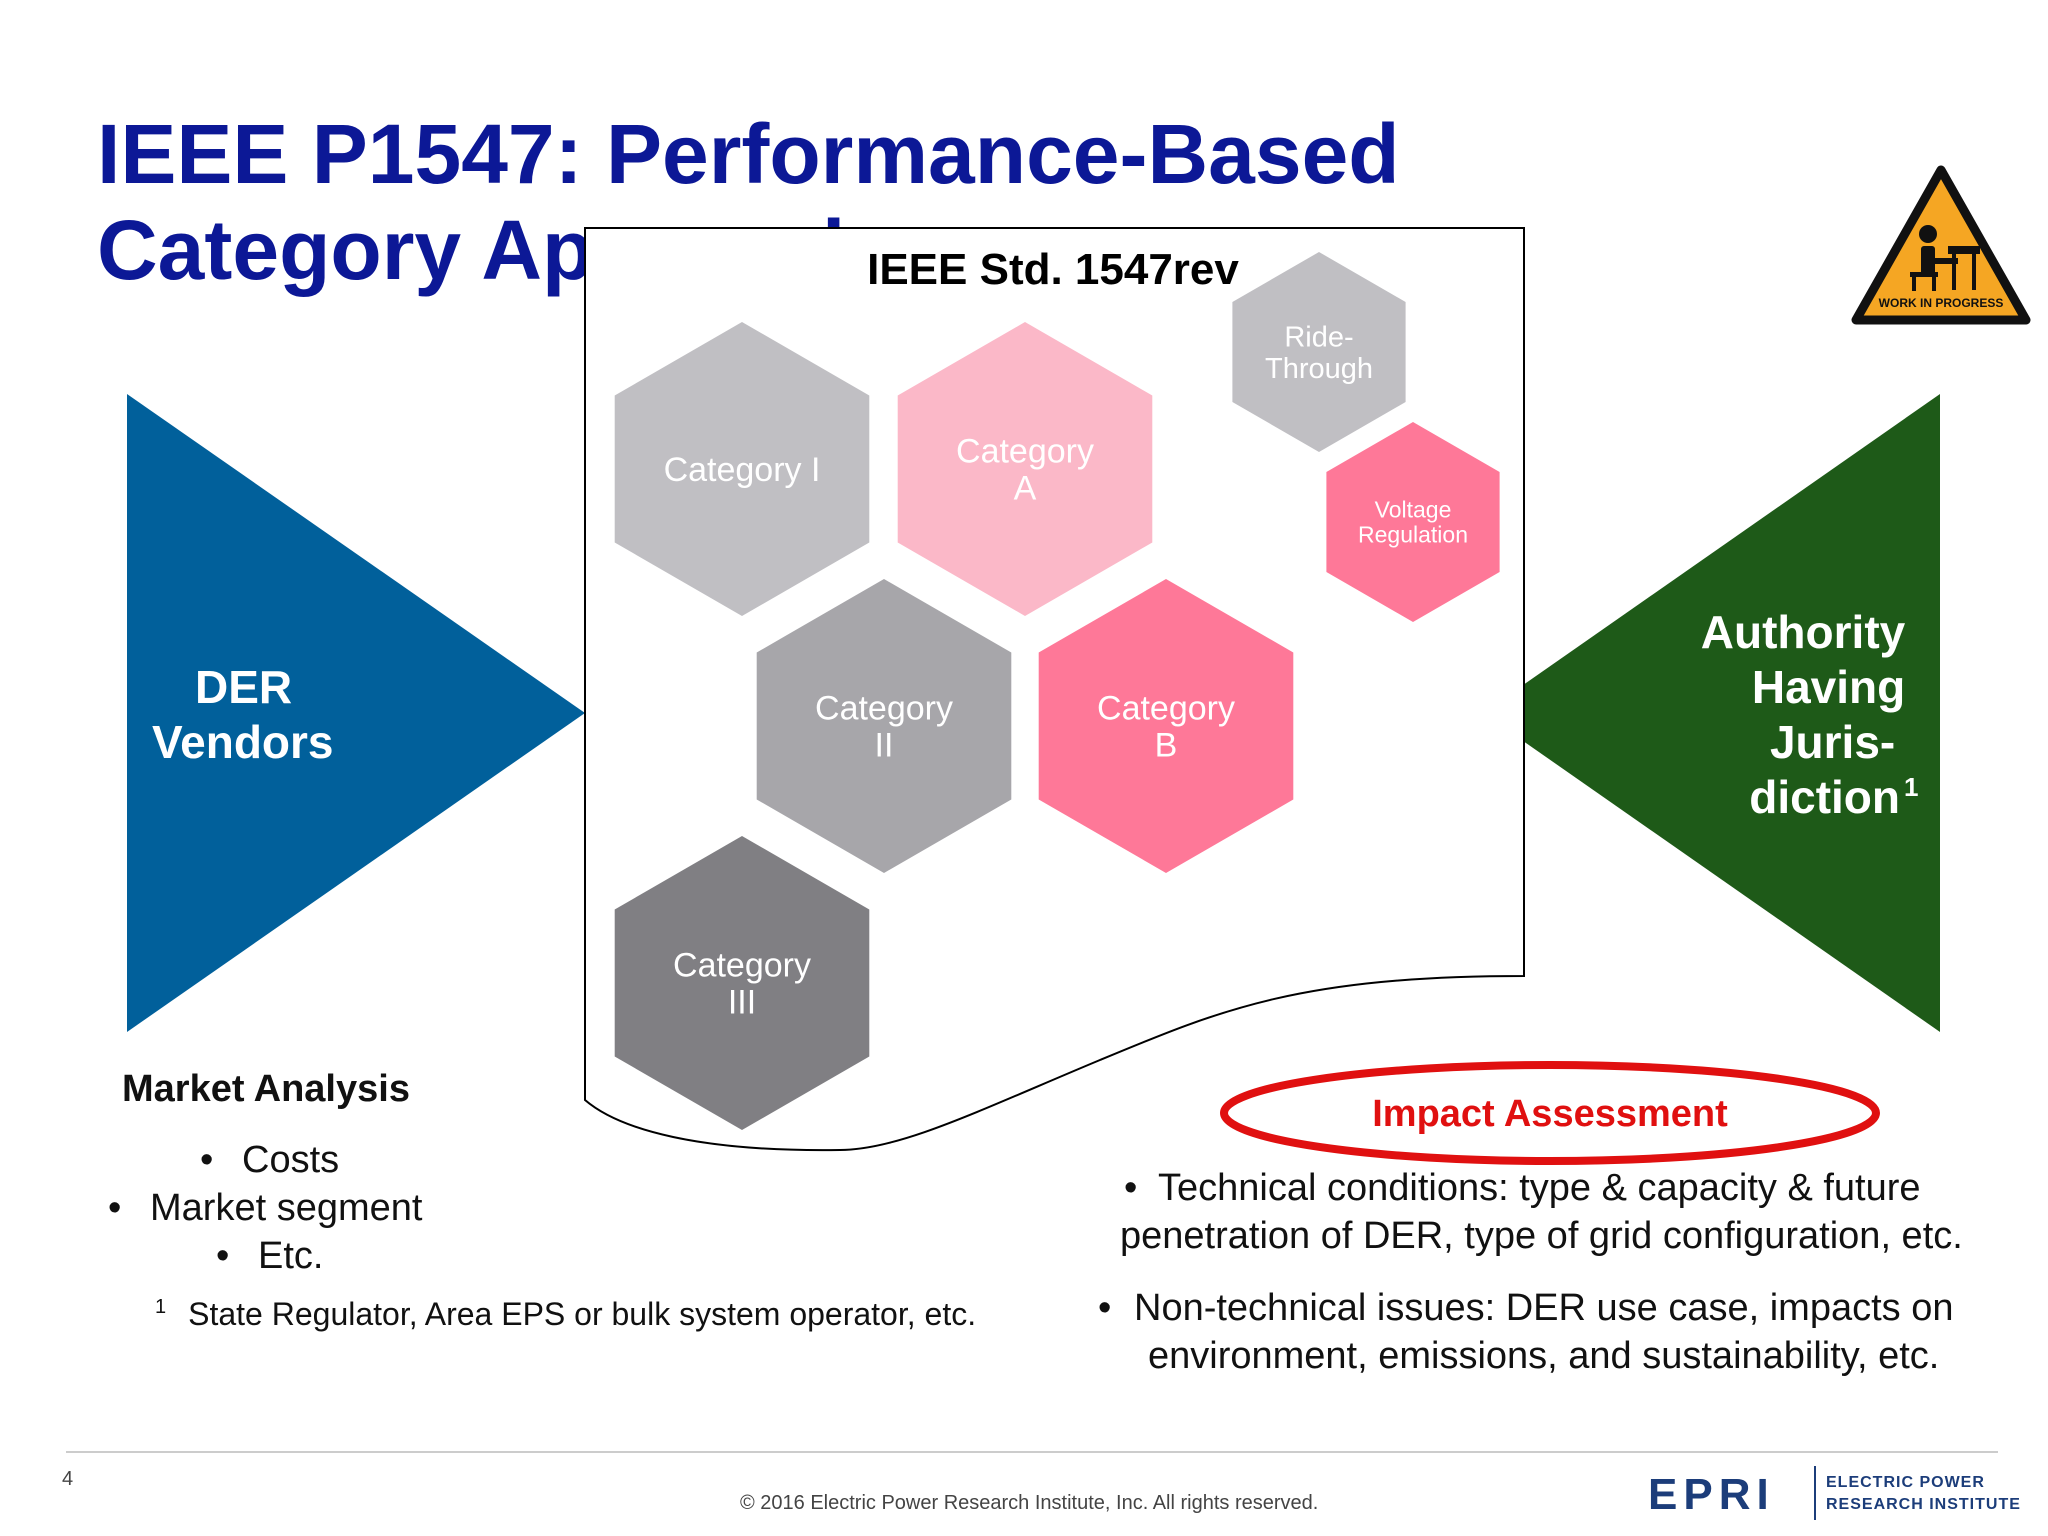  What do you see at coordinates (1911, 787) in the screenshot?
I see `authority-footnote-marker: 1` at bounding box center [1911, 787].